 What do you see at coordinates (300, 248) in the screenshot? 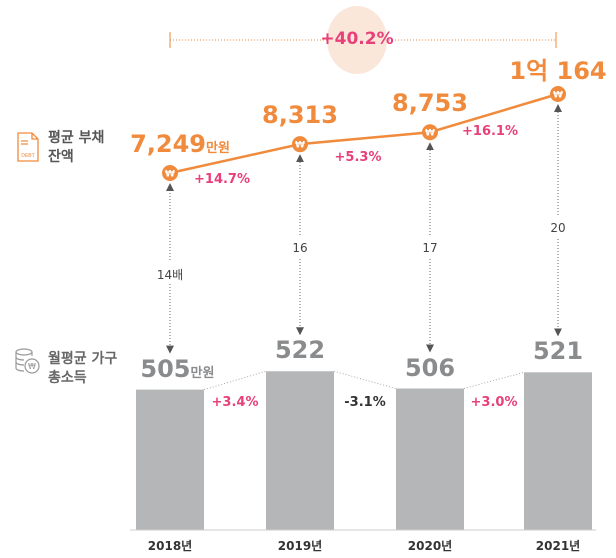
I see `ratio-label: 16` at bounding box center [300, 248].